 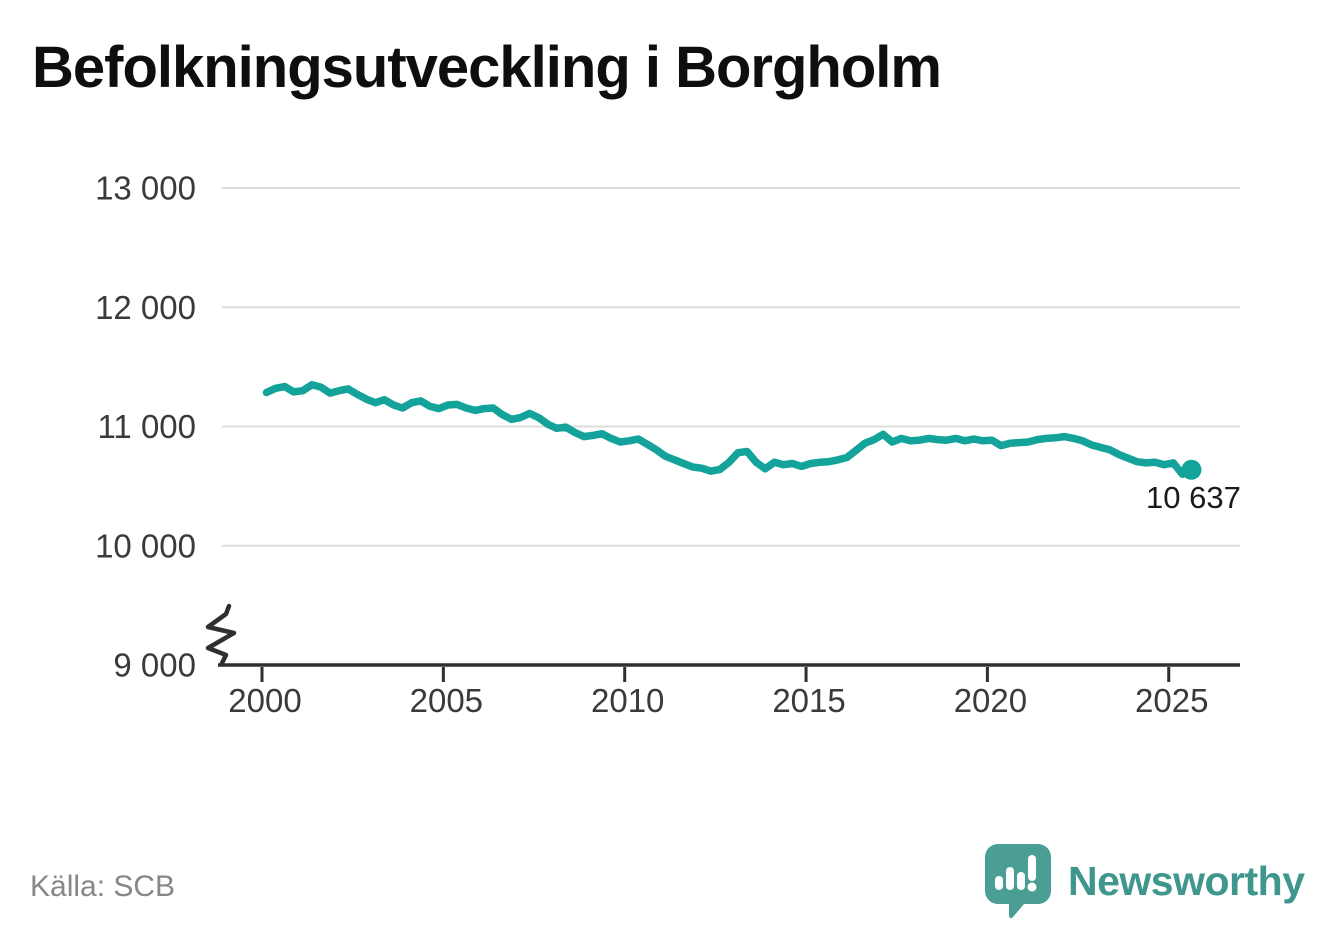 I want to click on end-value-label: 10 637, so click(x=1193, y=497).